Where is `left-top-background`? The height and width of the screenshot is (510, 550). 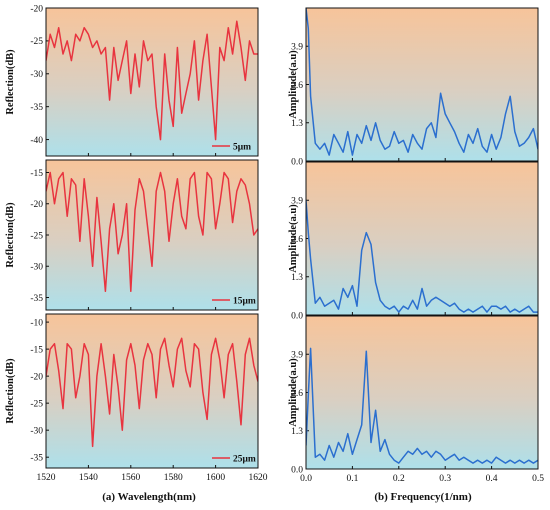
left-top-background is located at coordinates (152, 82).